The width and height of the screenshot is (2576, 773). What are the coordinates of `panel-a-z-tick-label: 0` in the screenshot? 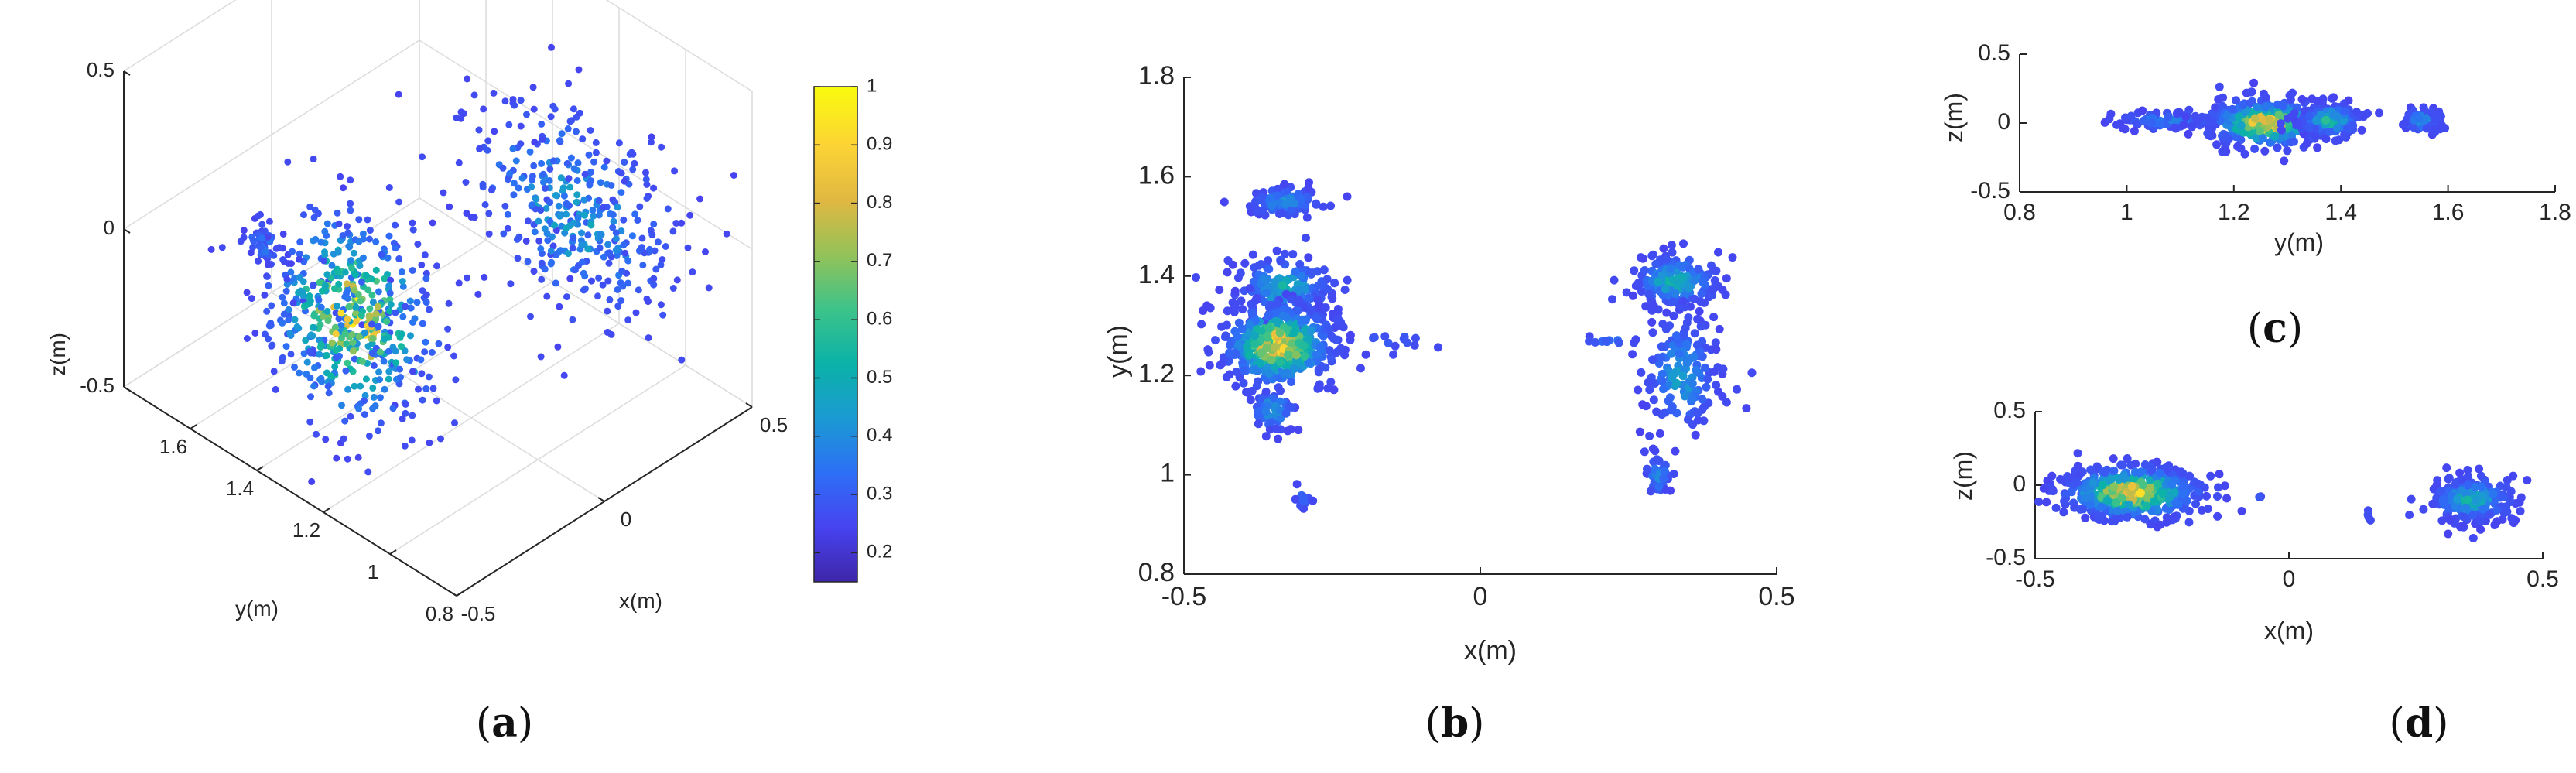 It's located at (110, 227).